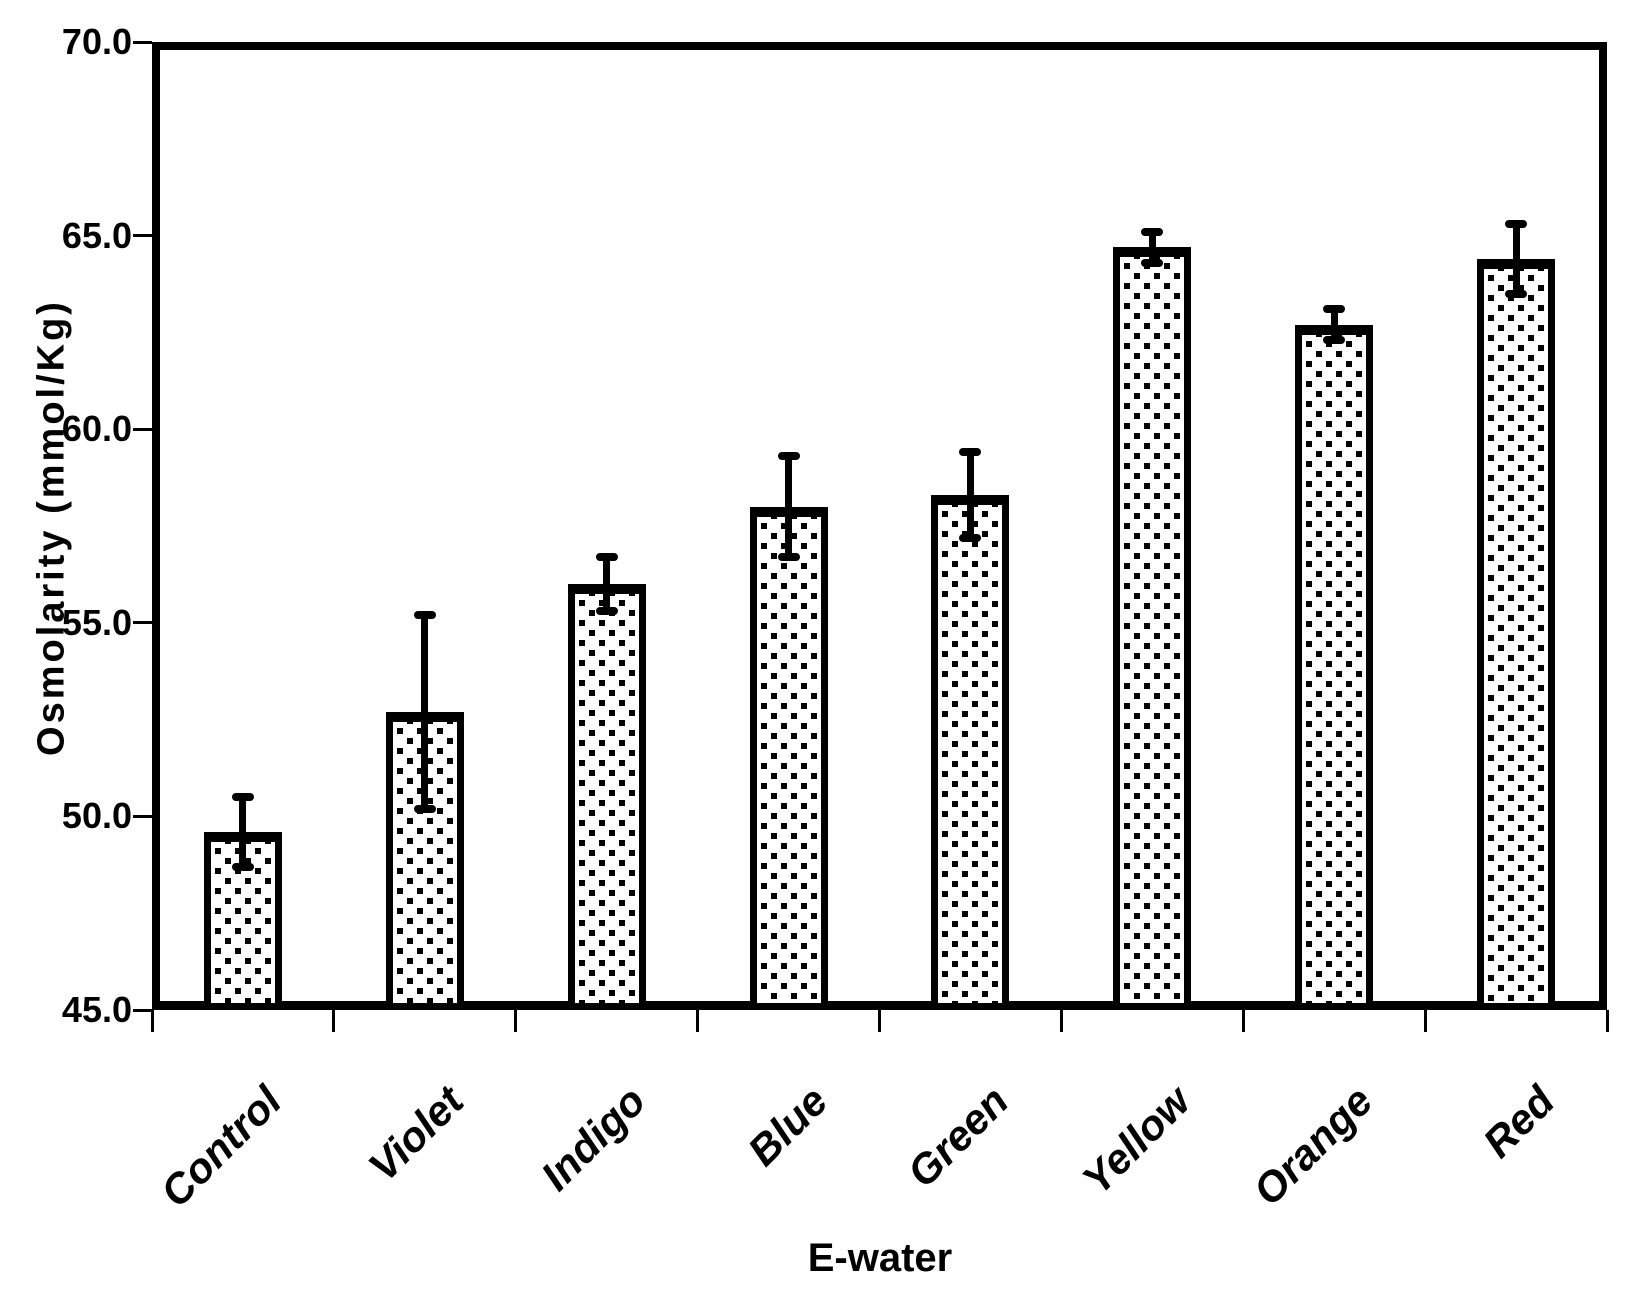  What do you see at coordinates (96, 41) in the screenshot?
I see `y-tick-label: 70.0` at bounding box center [96, 41].